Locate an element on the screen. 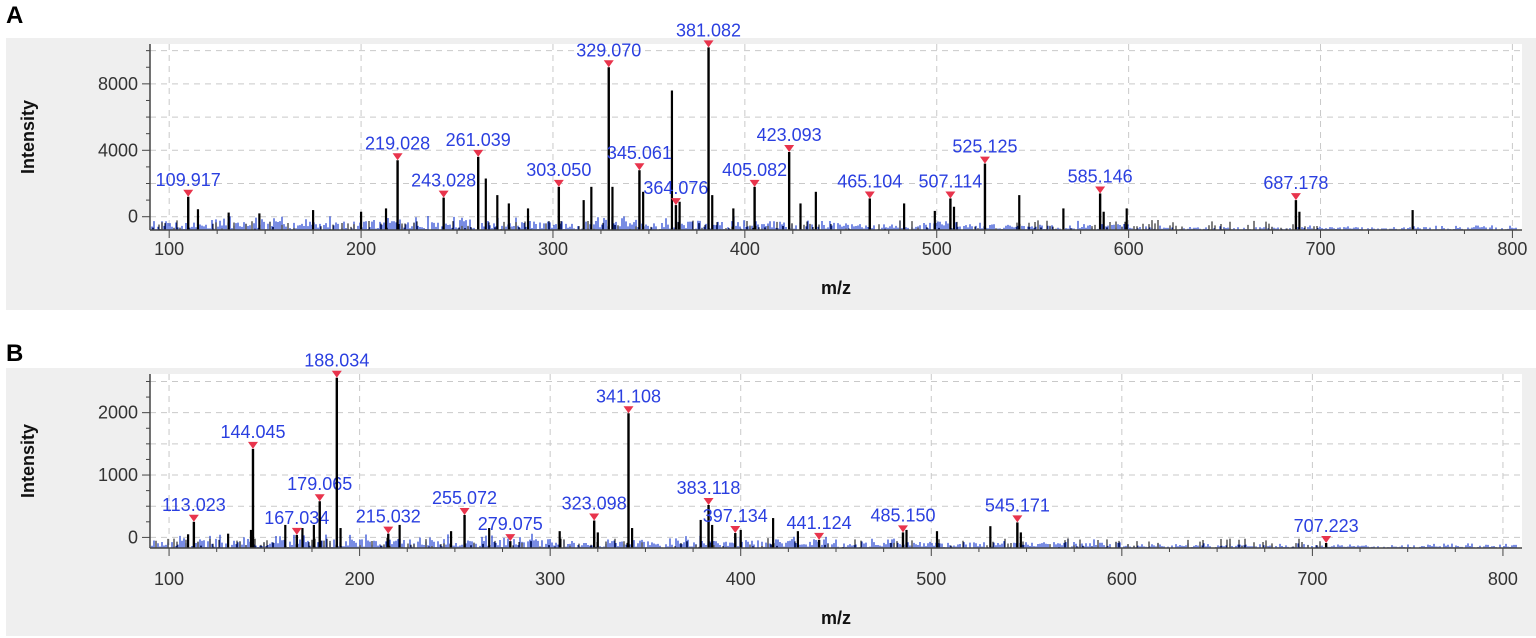  peak-label: 423.093 is located at coordinates (789, 135).